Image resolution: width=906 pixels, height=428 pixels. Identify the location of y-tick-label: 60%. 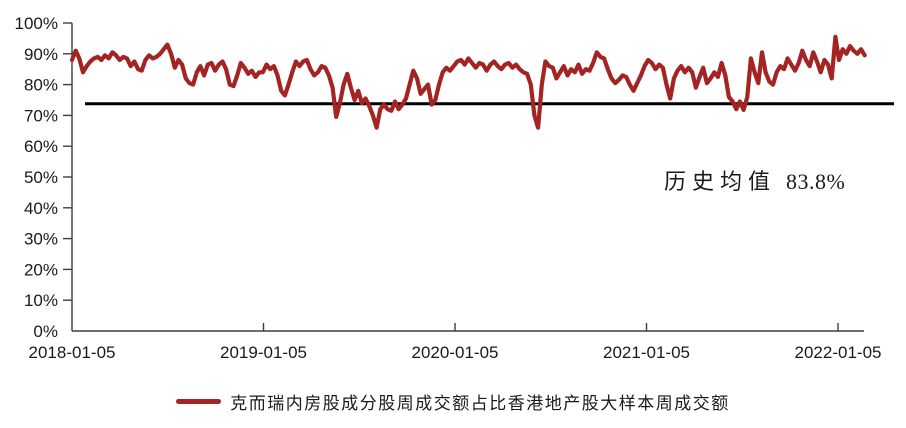
(41, 146).